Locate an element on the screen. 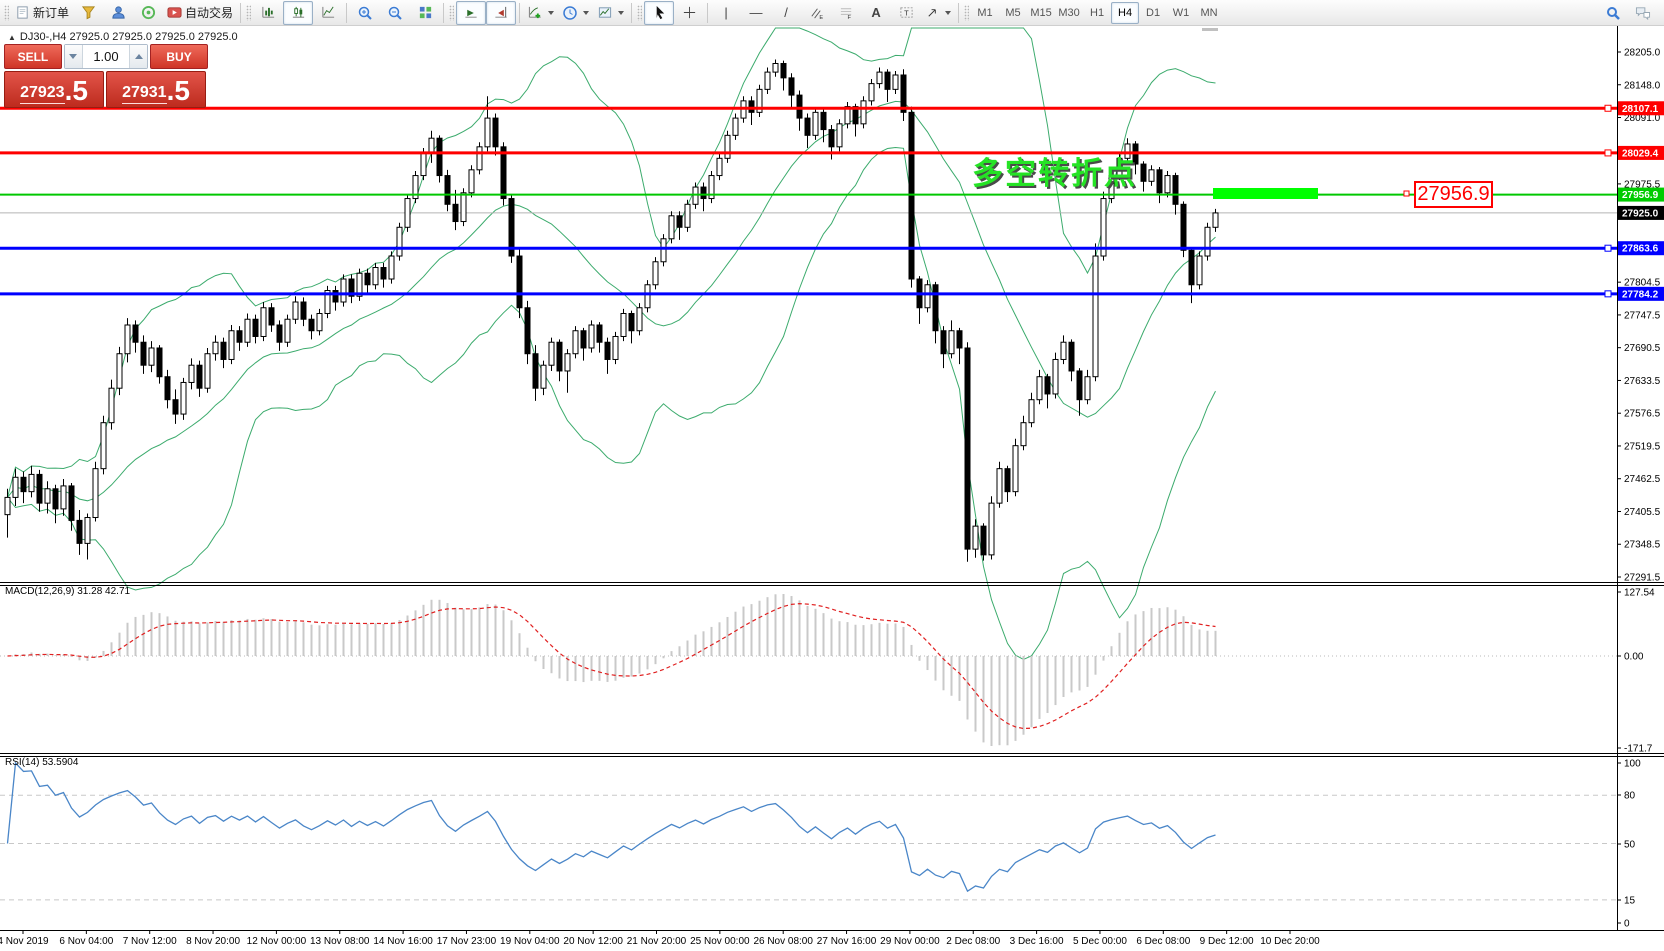 The image size is (1664, 951). macd-histogram is located at coordinates (615, 670).